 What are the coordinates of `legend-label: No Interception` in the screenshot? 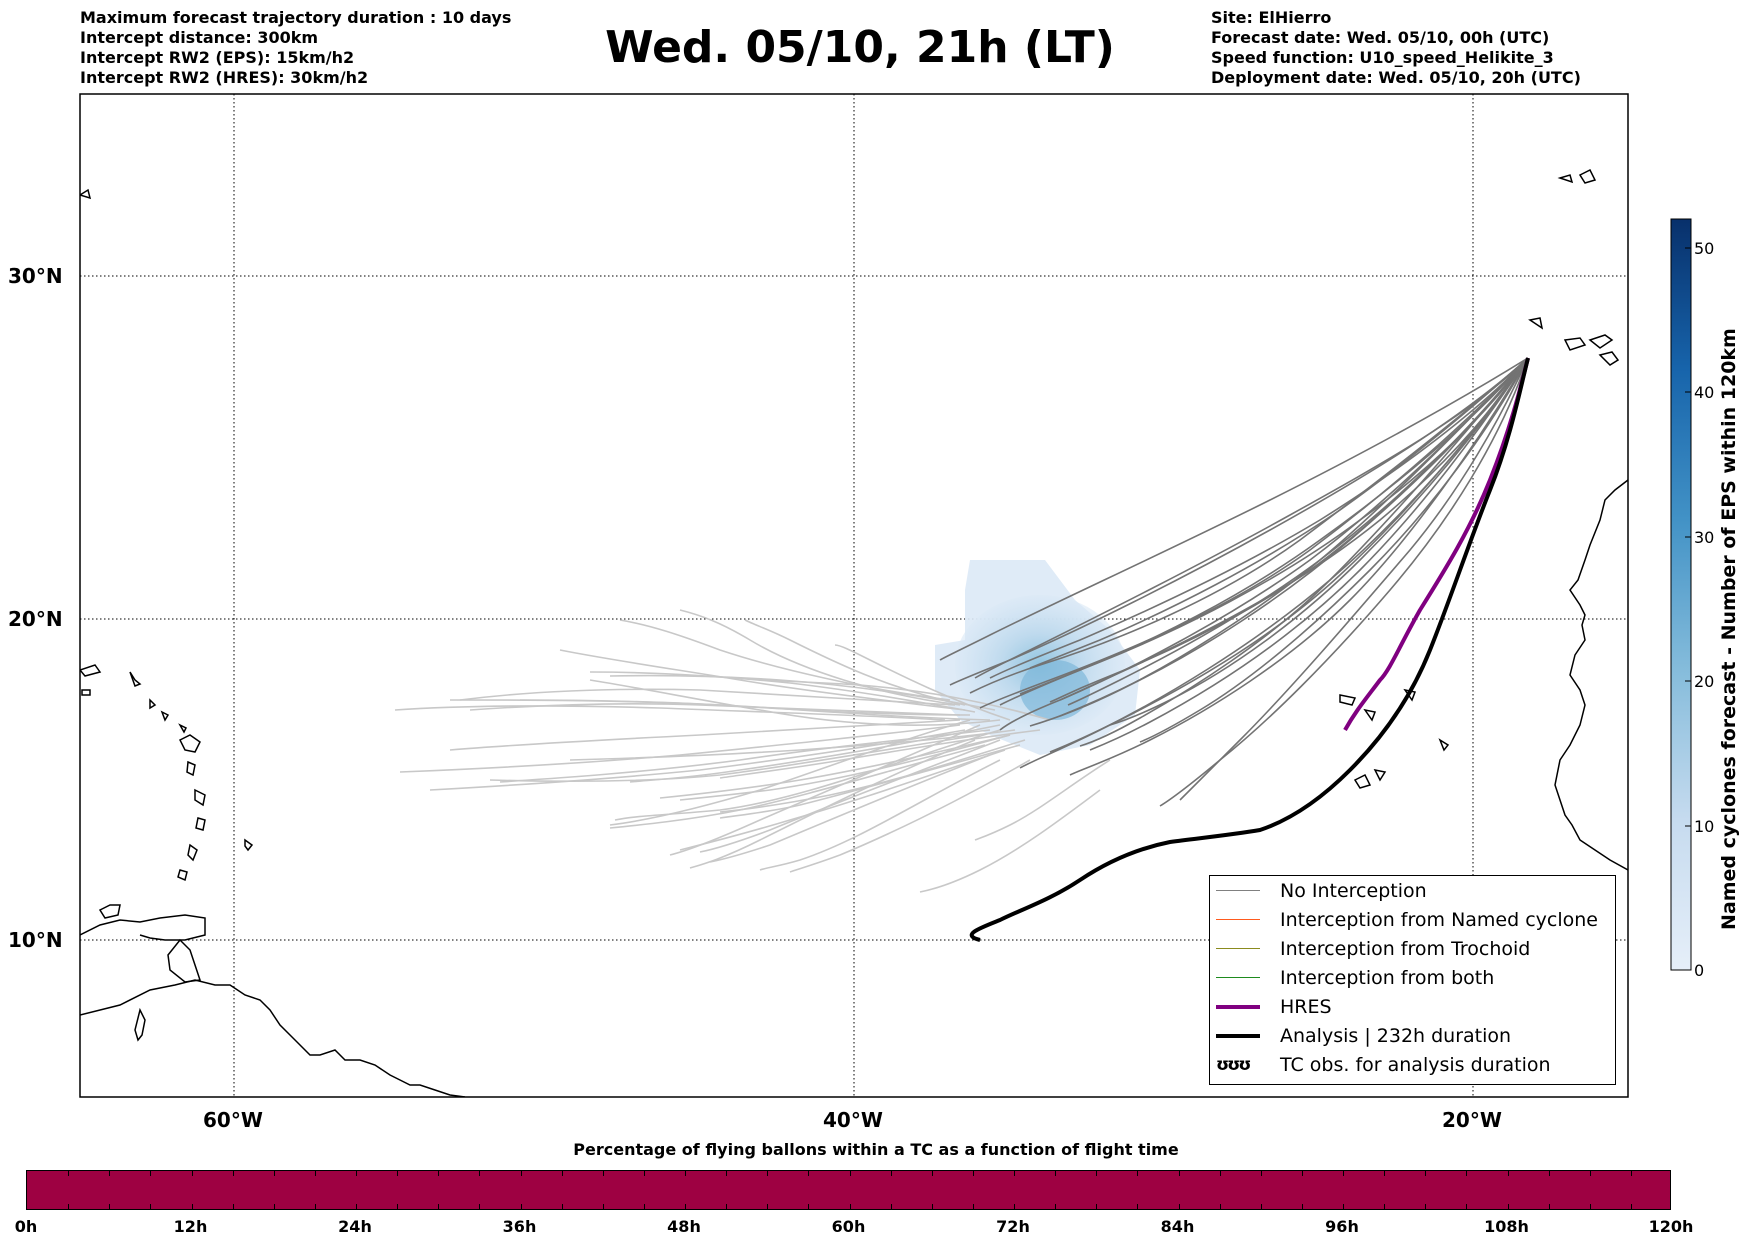 It's located at (1353, 890).